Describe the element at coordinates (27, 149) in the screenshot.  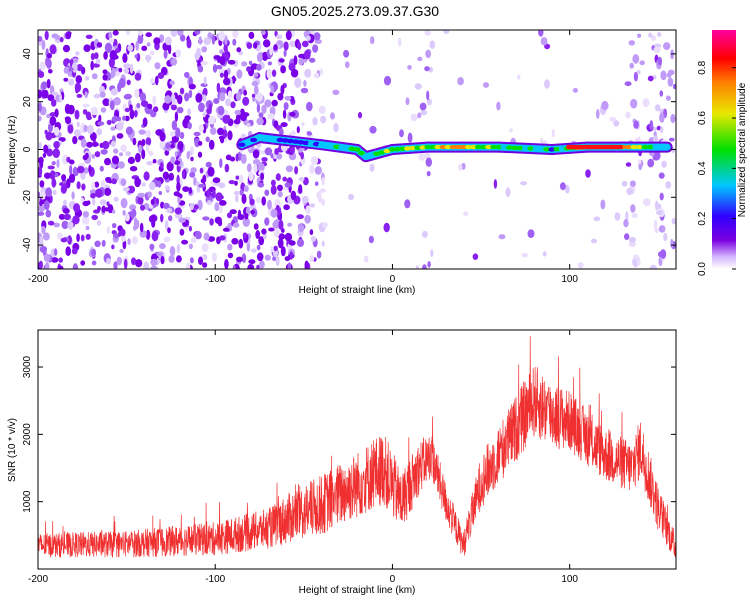
I see `y-tick-label: 0` at that location.